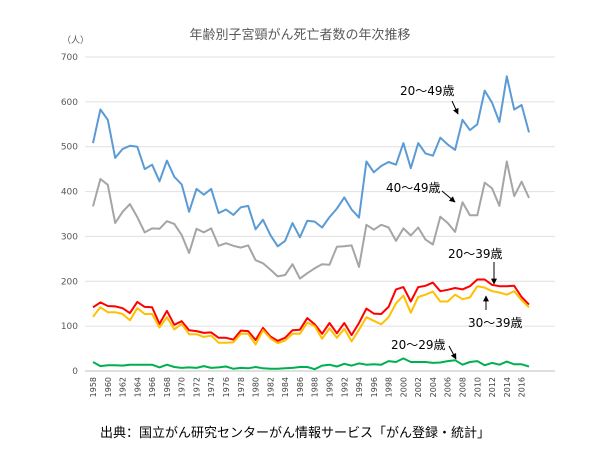  What do you see at coordinates (329, 387) in the screenshot?
I see `x-tick-label: 1990` at bounding box center [329, 387].